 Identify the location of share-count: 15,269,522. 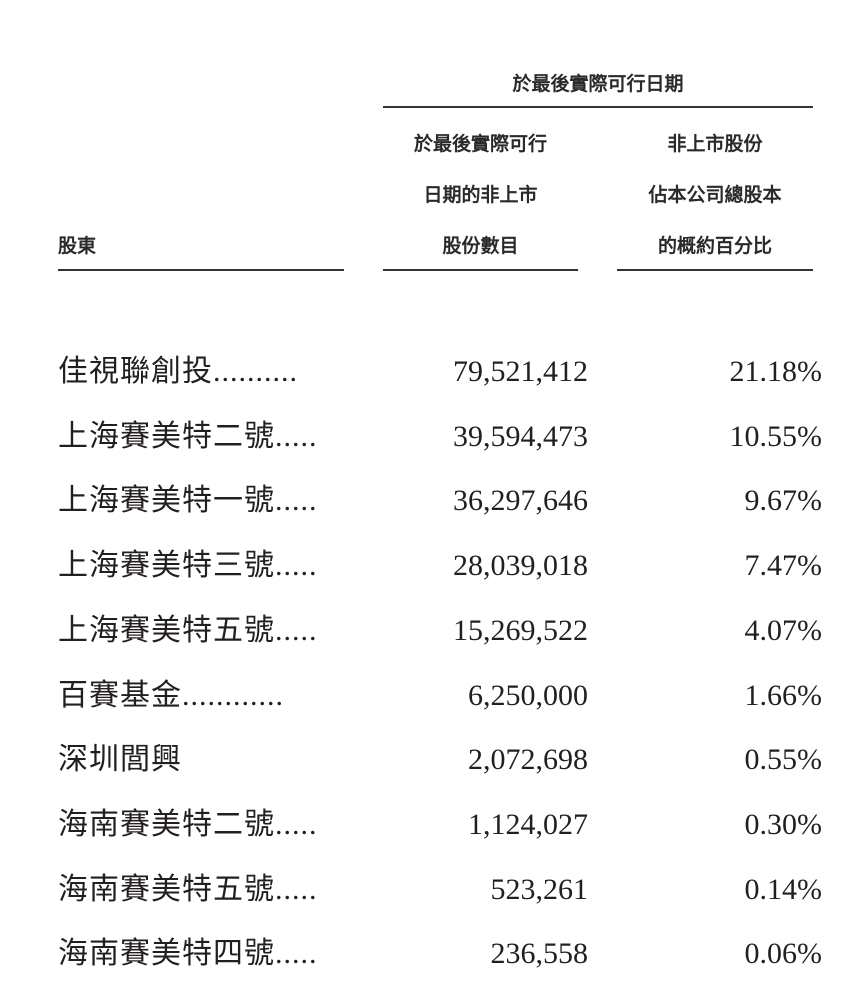
(520, 630).